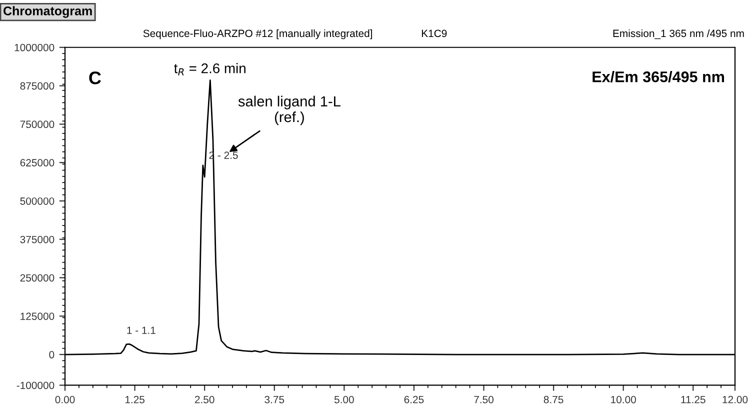 This screenshot has width=752, height=412. Describe the element at coordinates (37, 124) in the screenshot. I see `y-tick-label: 750000` at that location.